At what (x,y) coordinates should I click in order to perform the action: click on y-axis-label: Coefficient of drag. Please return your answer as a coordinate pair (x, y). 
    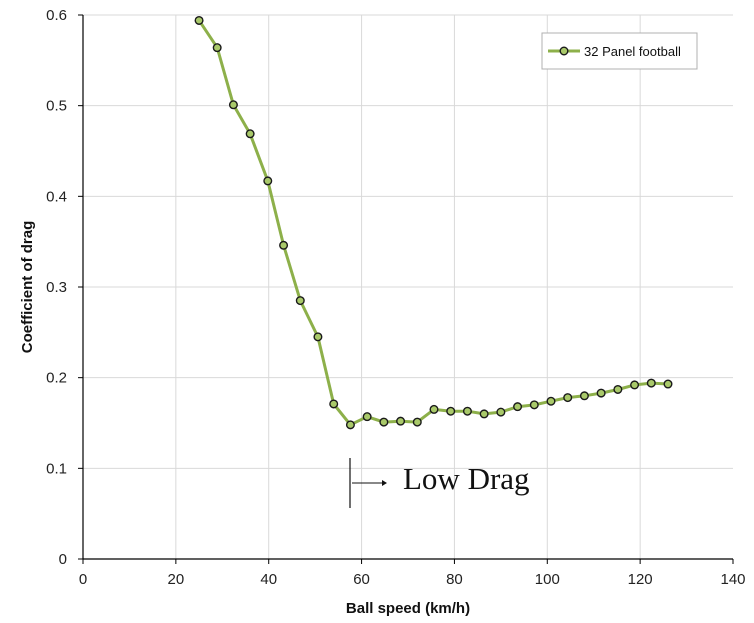
    Looking at the image, I should click on (27, 287).